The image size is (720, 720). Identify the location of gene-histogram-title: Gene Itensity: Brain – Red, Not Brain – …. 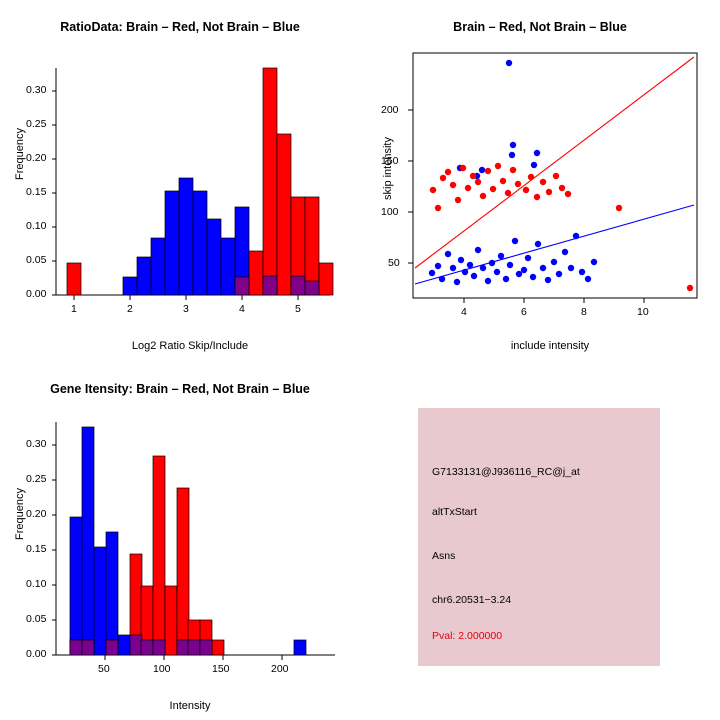
(180, 389).